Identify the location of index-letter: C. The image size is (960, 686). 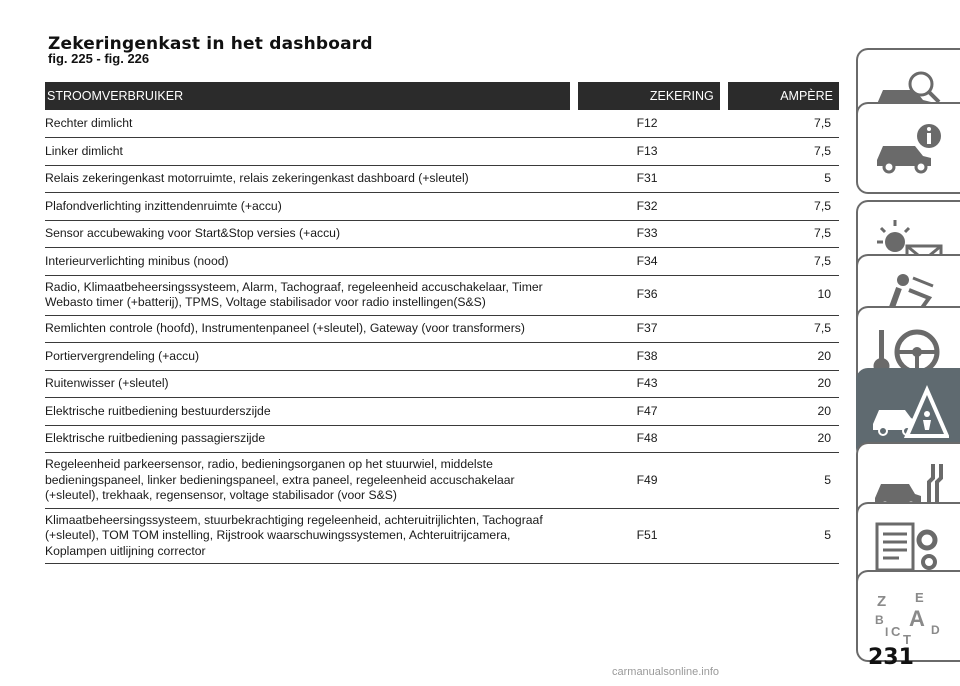
(896, 631).